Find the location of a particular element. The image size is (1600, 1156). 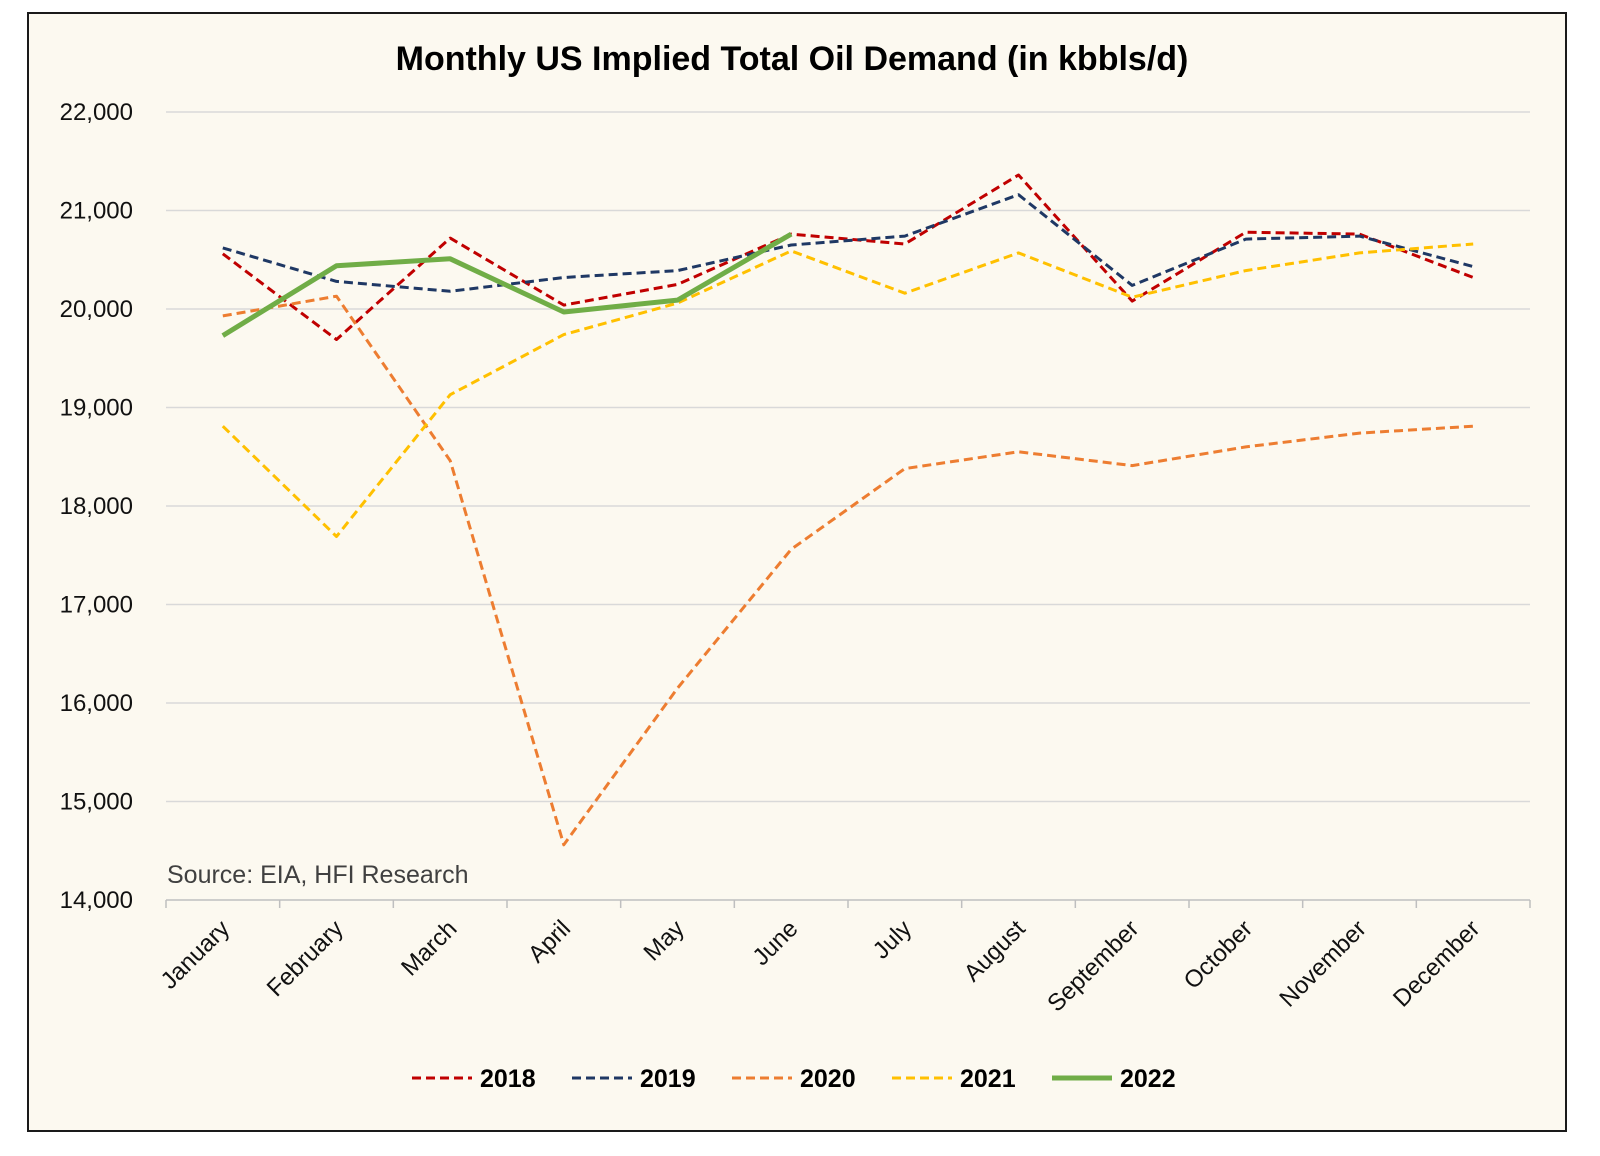

y-tick-label: 16,000 is located at coordinates (96, 703).